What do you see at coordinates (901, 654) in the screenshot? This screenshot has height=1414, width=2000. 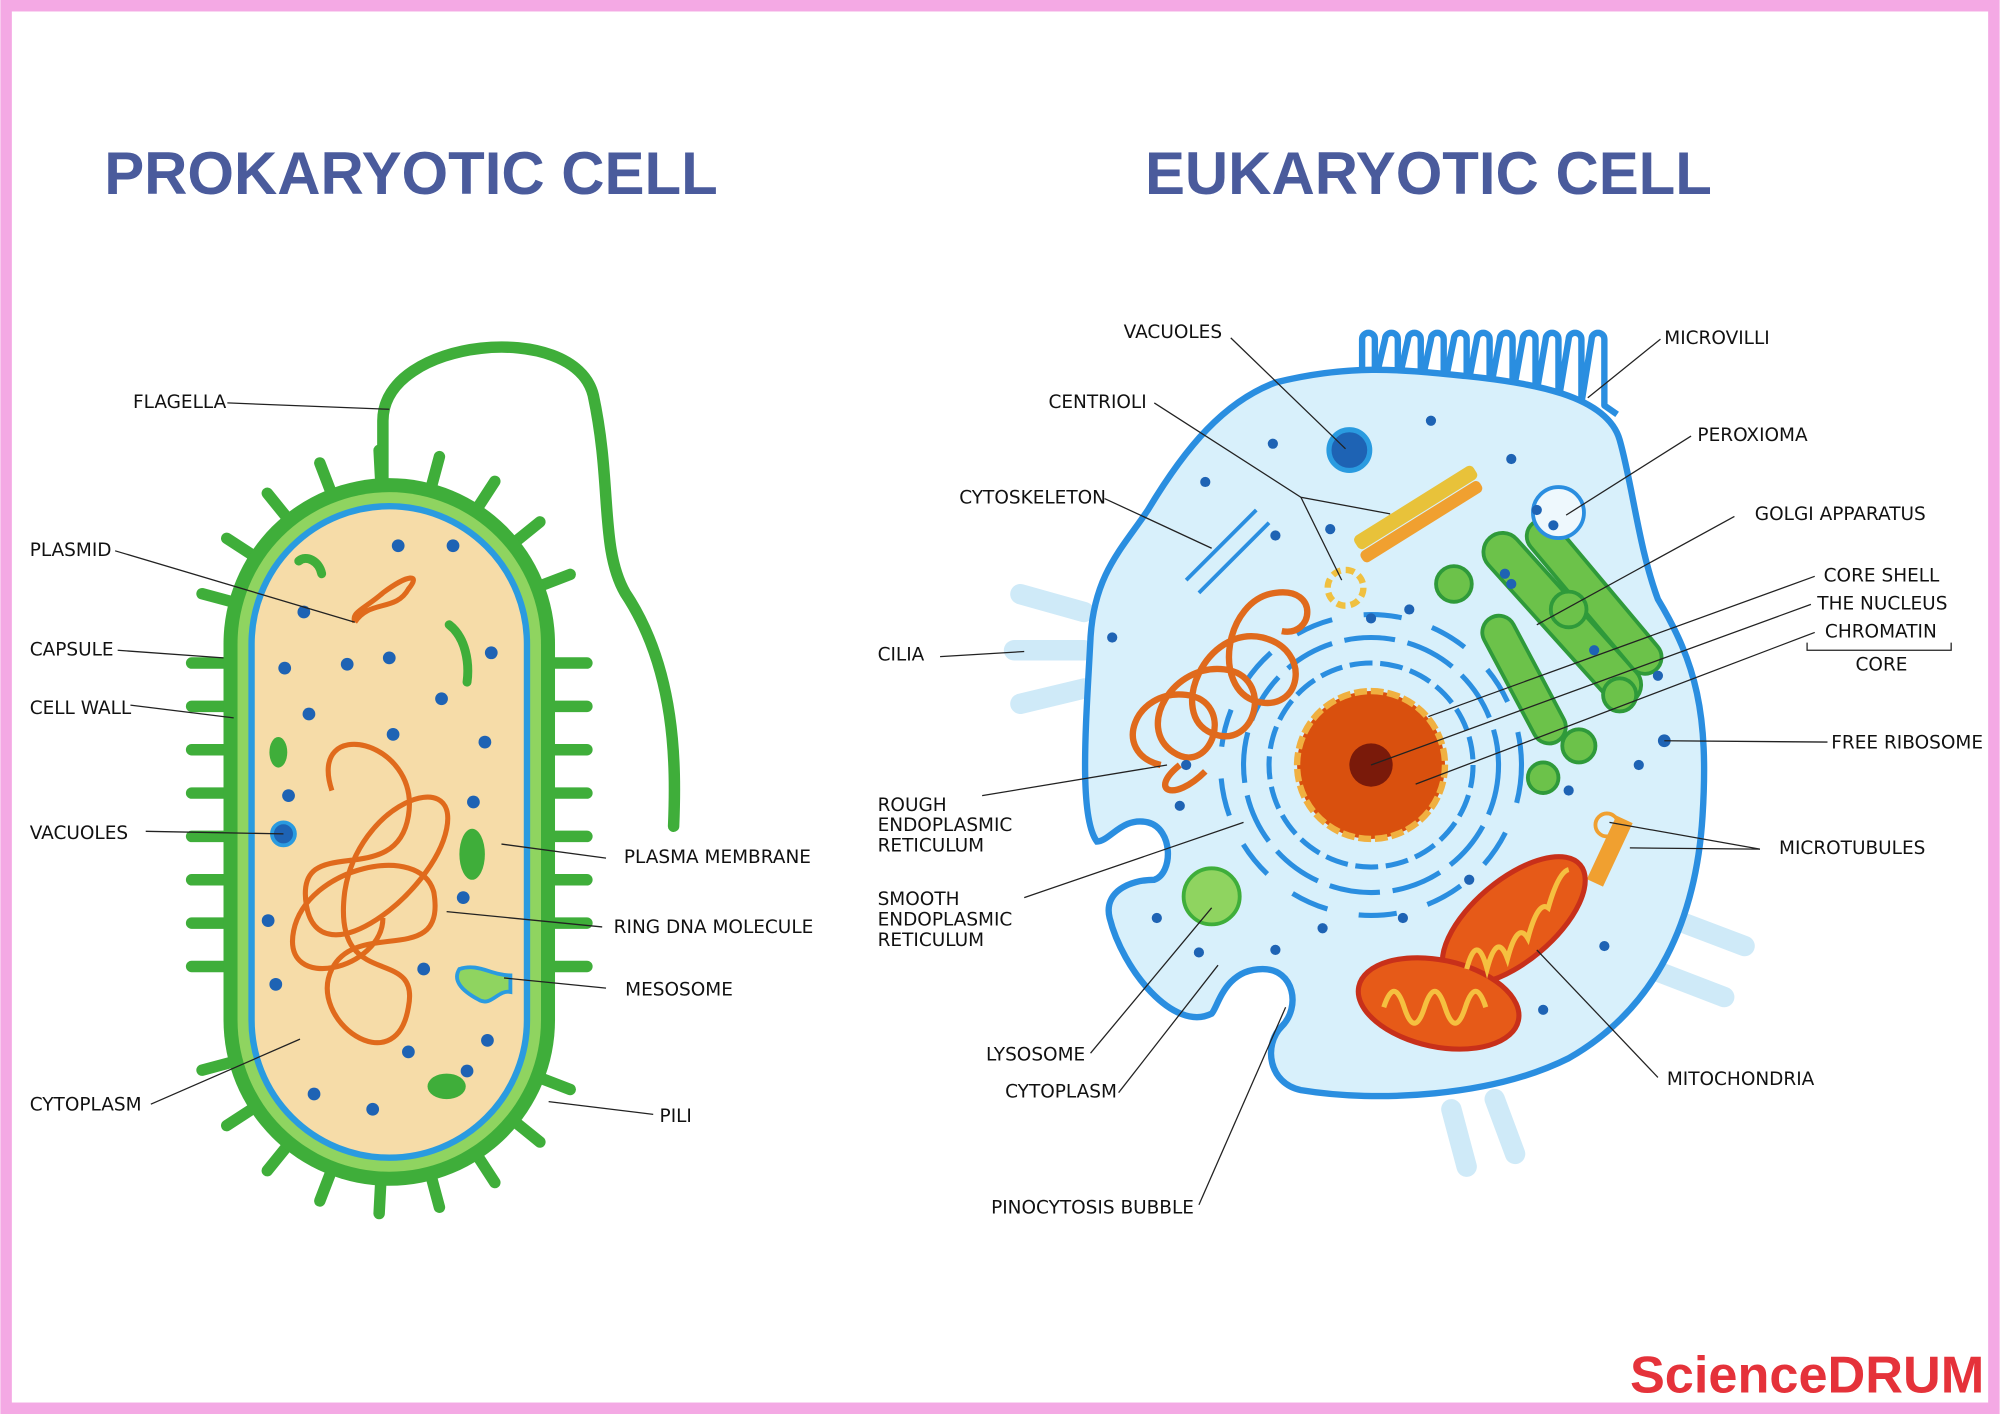 I see `label: CILIA` at bounding box center [901, 654].